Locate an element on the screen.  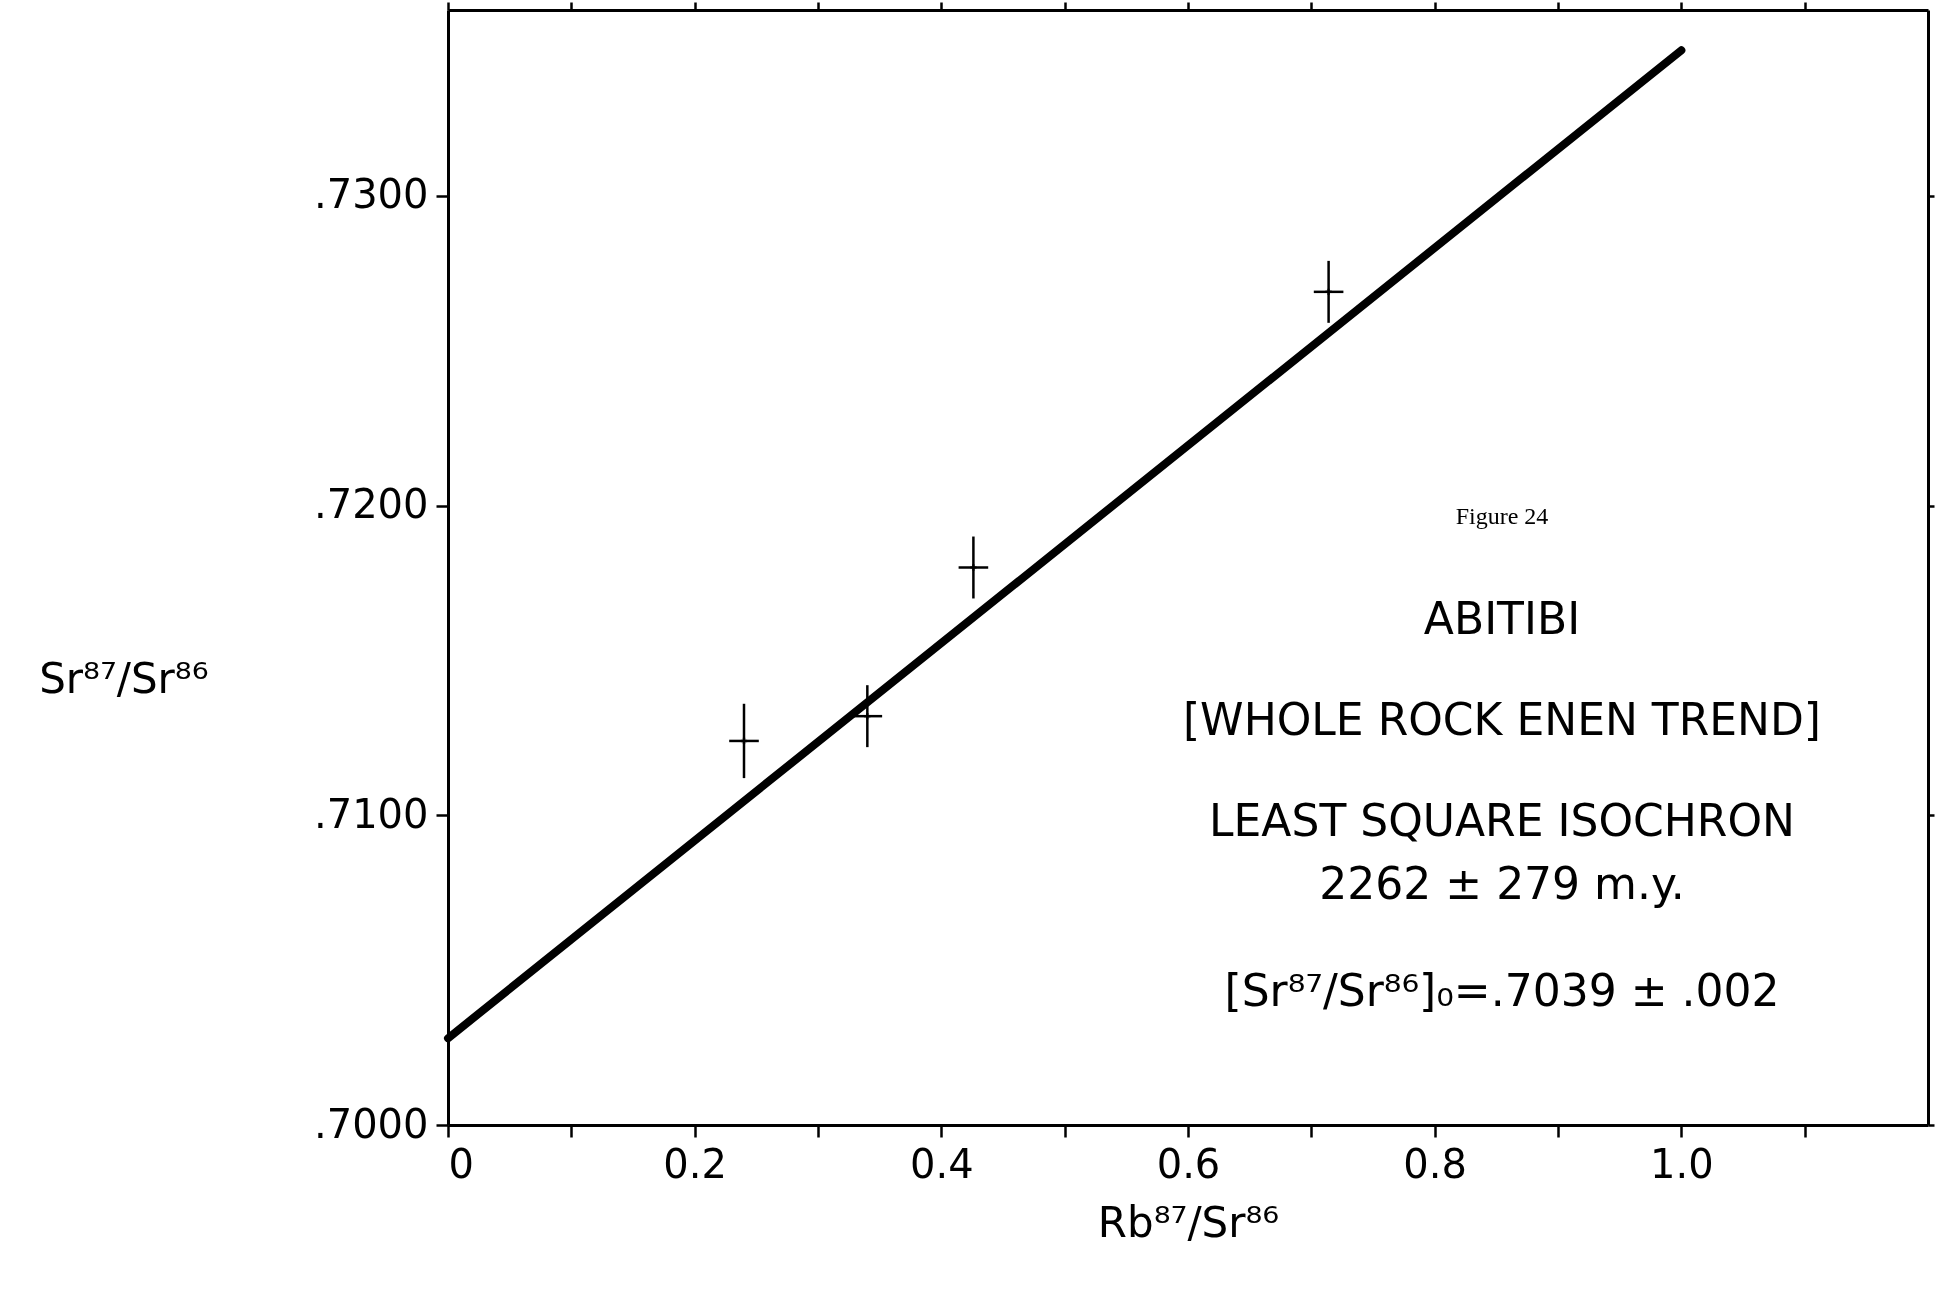
annotation: [WHOLE ROCK ENEN TREND] is located at coordinates (1502, 719).